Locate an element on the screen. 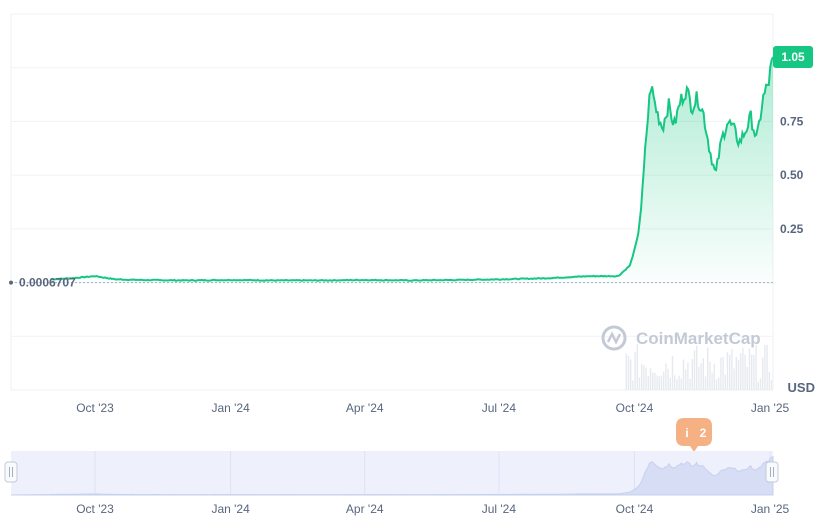 The image size is (822, 522). watermark: CoinMarketCap is located at coordinates (681, 338).